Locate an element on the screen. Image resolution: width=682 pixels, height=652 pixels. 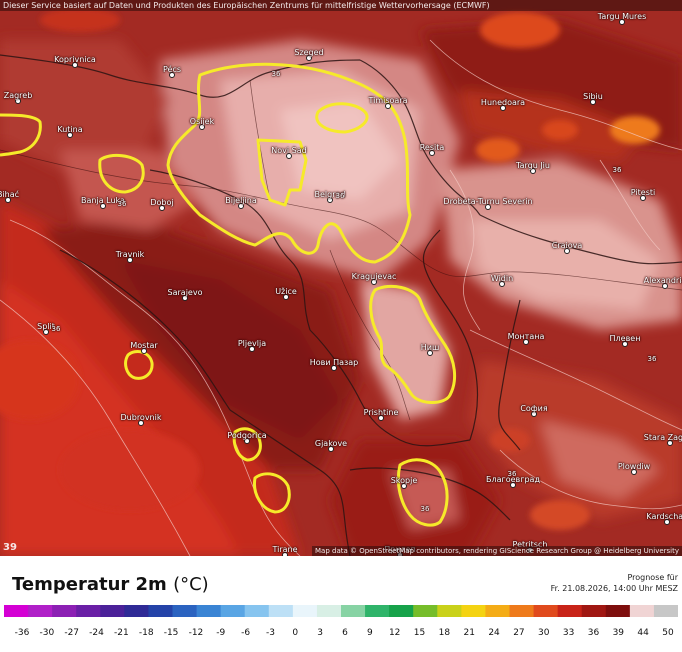
contour-novi-sad-hole is located at coordinates (282, 172).